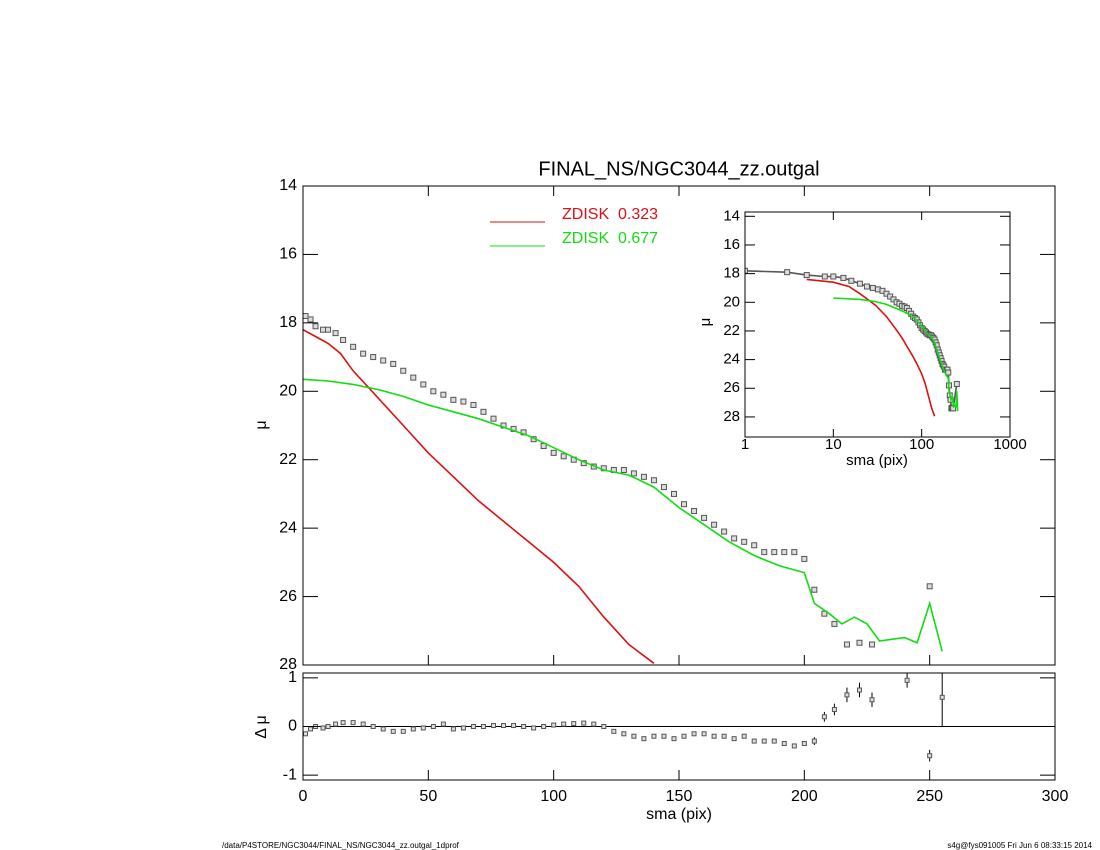  What do you see at coordinates (288, 459) in the screenshot?
I see `y-tick-label: 22` at bounding box center [288, 459].